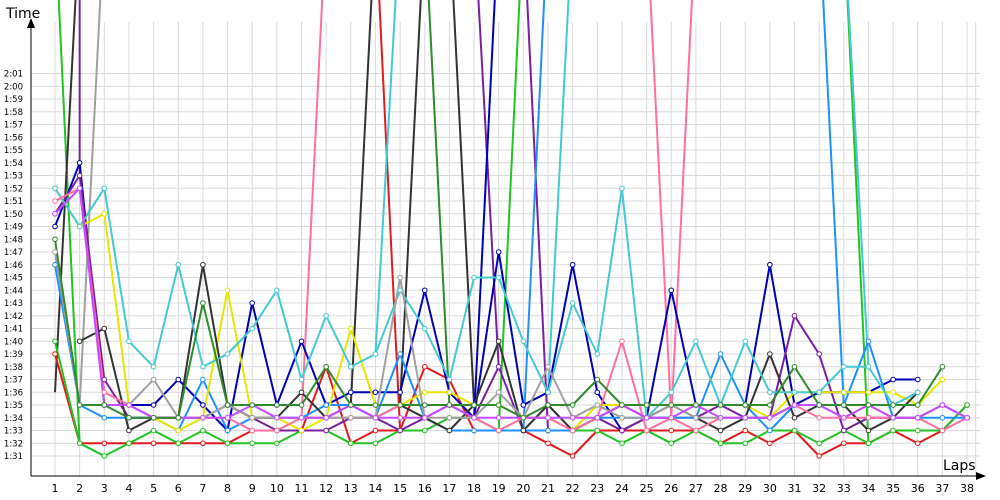 The height and width of the screenshot is (500, 1000). Describe the element at coordinates (449, 488) in the screenshot. I see `x-tick-label: 17` at that location.